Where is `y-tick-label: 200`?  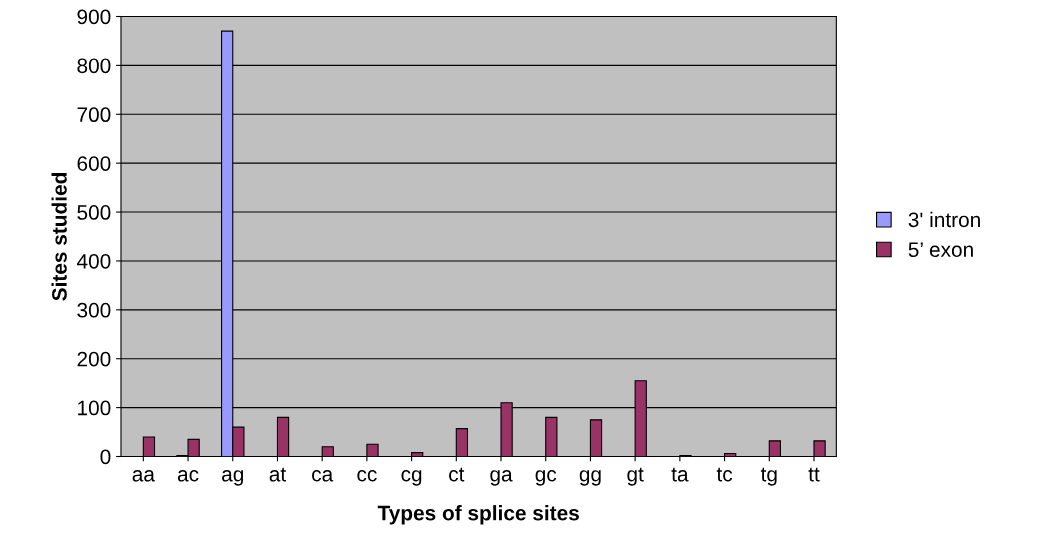 y-tick-label: 200 is located at coordinates (94, 359).